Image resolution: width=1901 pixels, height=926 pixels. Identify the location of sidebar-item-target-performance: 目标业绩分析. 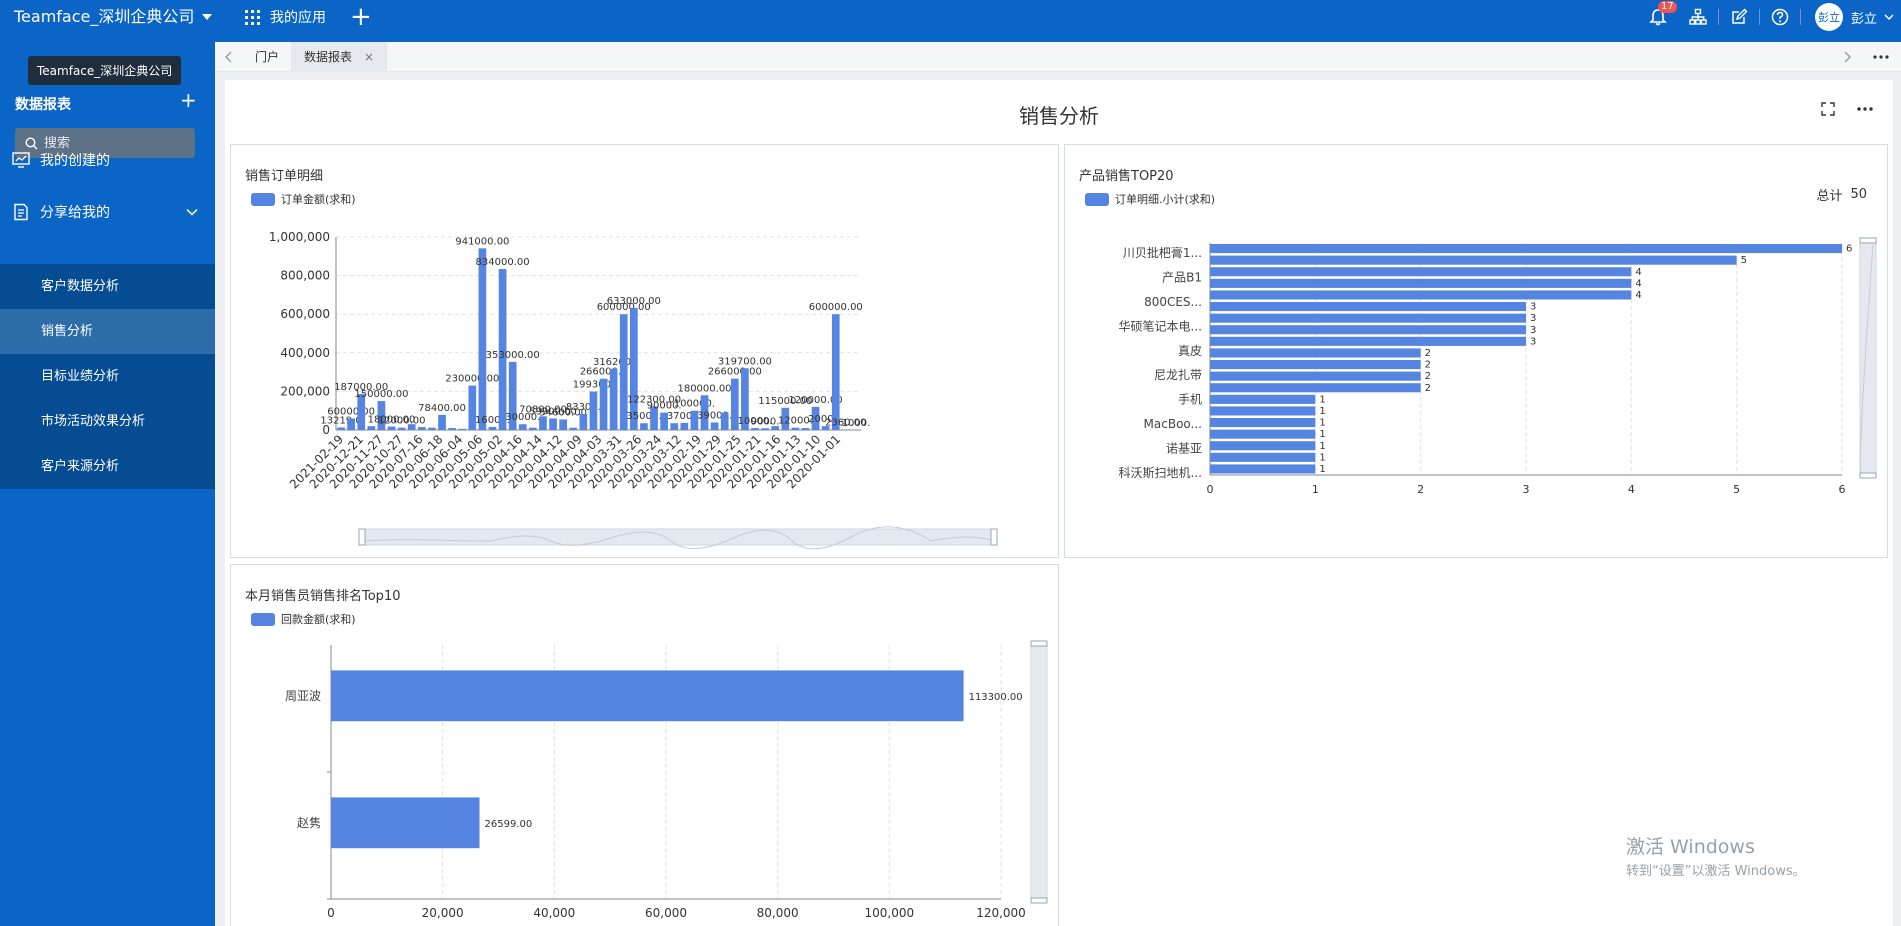
(80, 376).